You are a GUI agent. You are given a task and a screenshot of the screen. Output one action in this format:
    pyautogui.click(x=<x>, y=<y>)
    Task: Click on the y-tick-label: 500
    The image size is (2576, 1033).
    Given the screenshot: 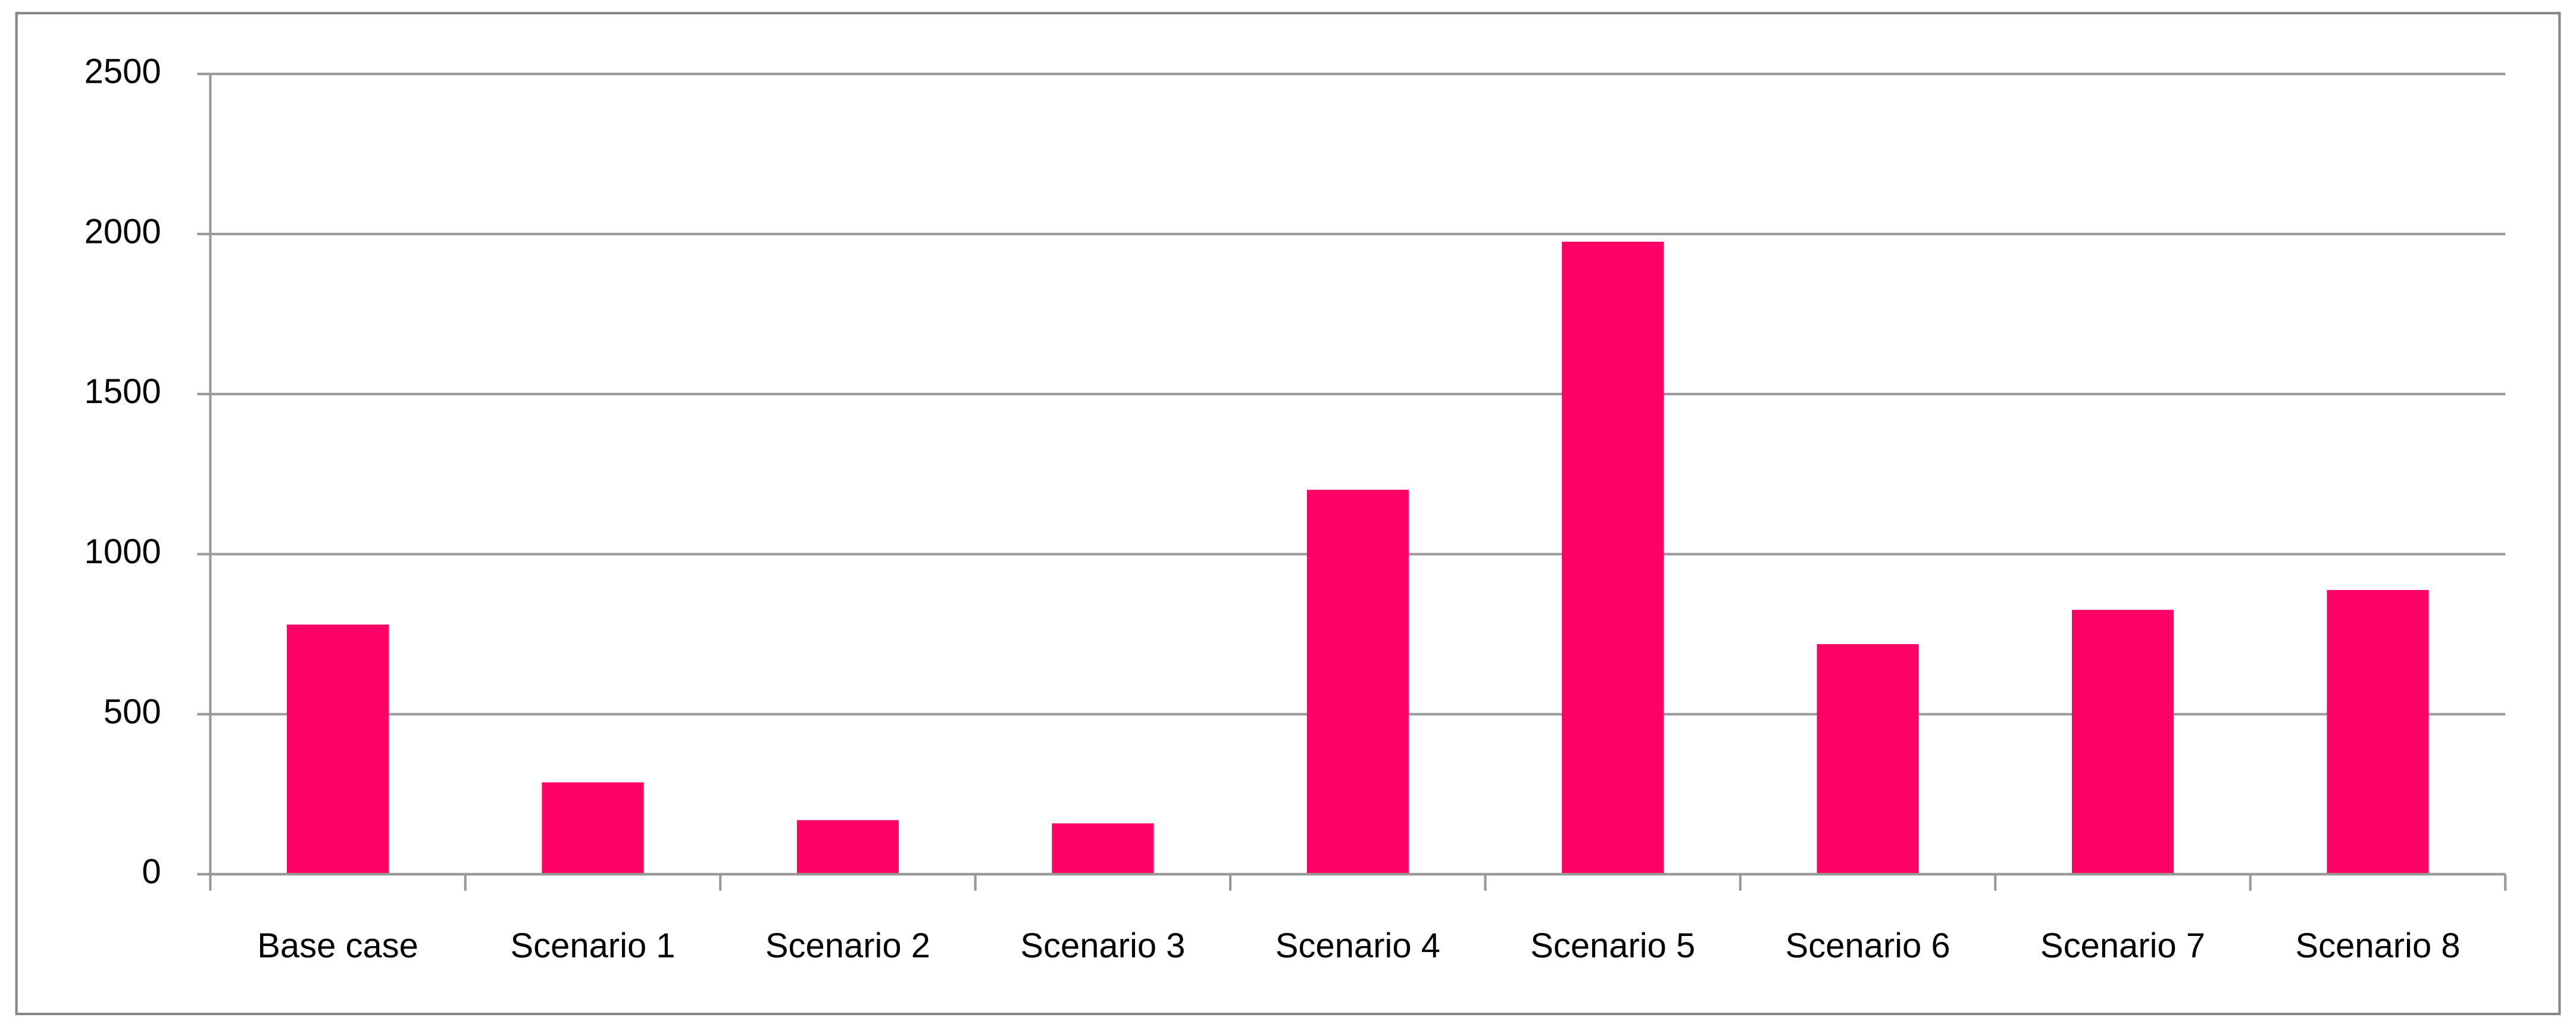 What is the action you would take?
    pyautogui.click(x=132, y=712)
    